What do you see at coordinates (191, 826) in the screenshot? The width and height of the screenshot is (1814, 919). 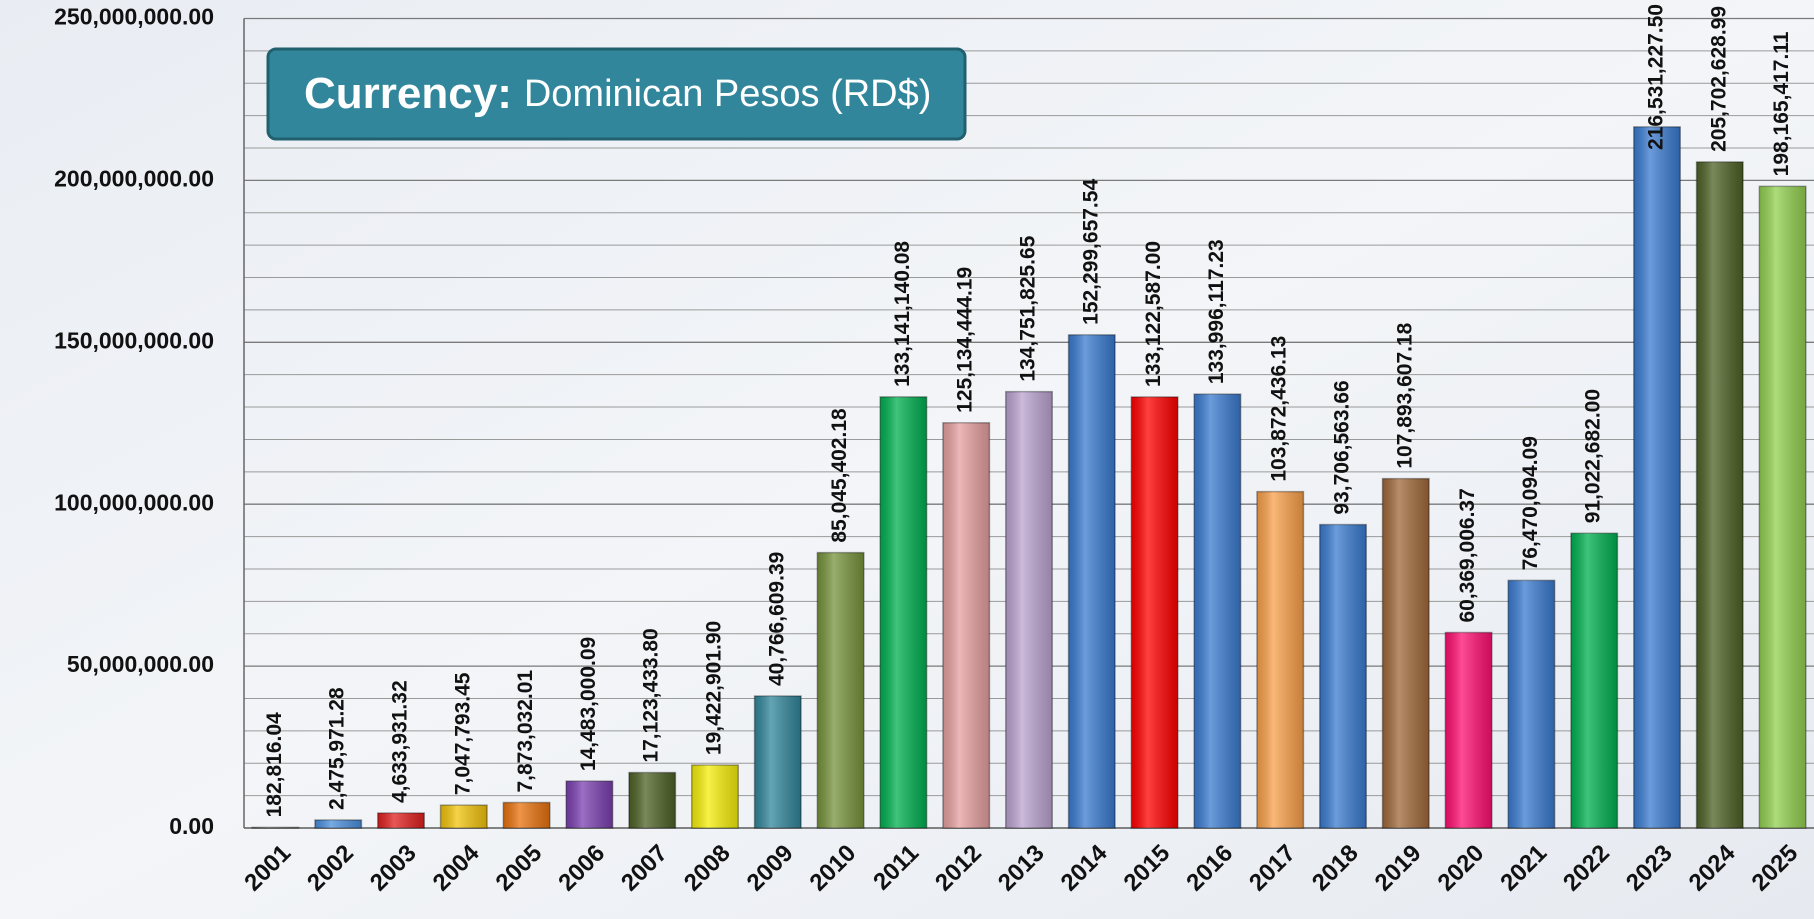 I see `y-tick-label: 0.00` at bounding box center [191, 826].